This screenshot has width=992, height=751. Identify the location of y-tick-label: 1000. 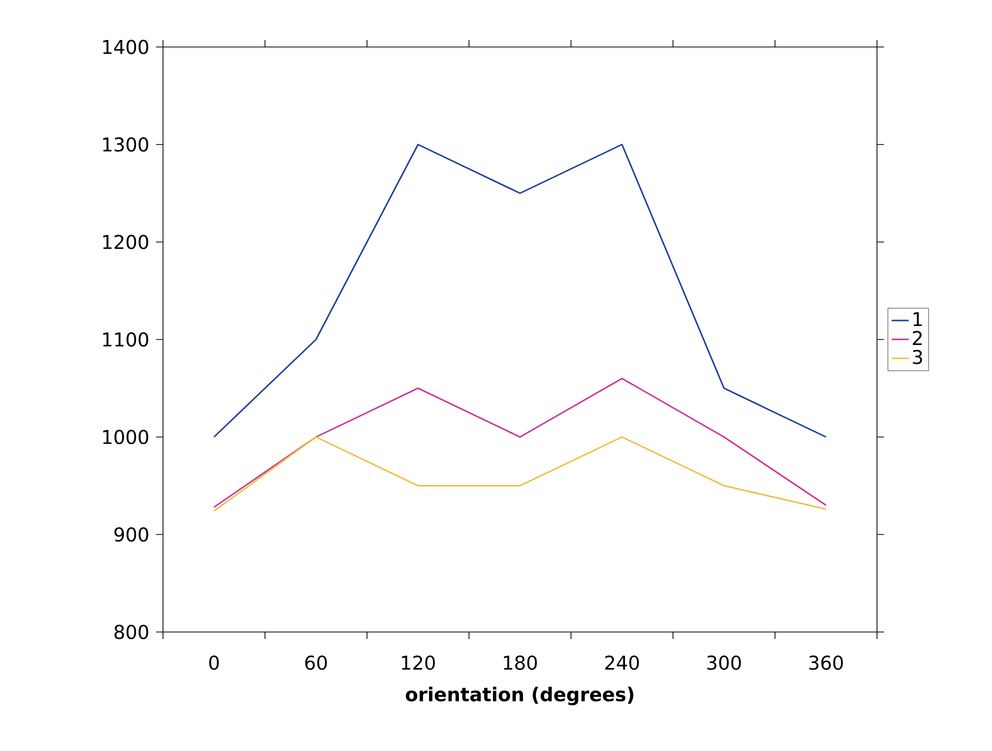
(125, 437).